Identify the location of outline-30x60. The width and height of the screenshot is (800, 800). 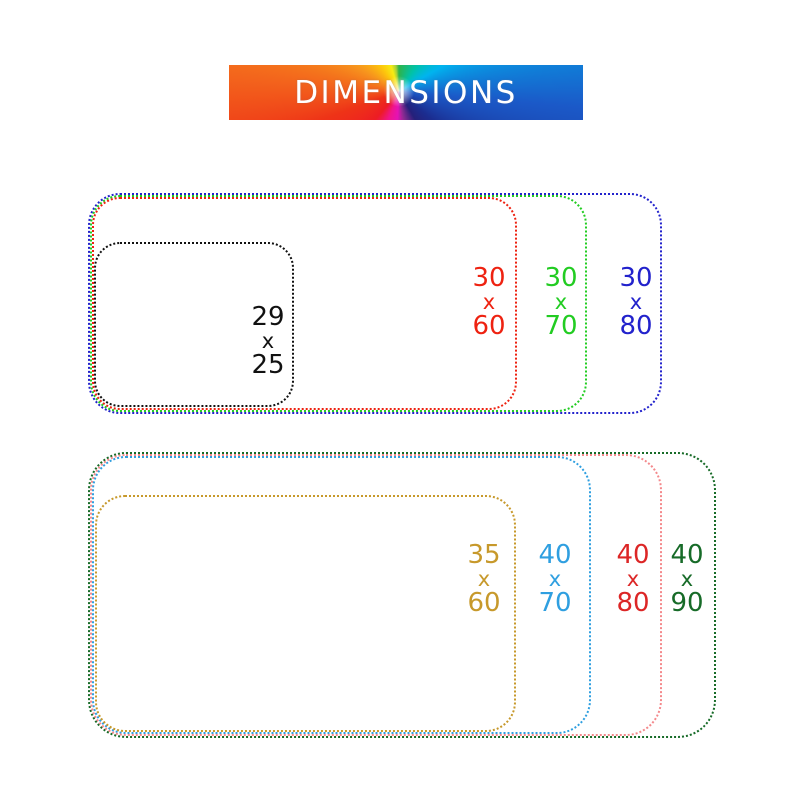
(304, 303).